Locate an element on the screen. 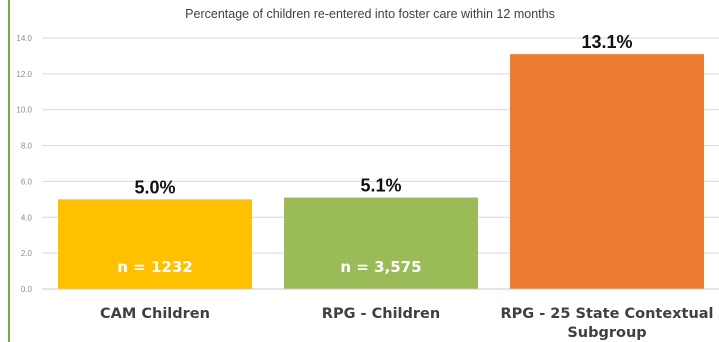 This screenshot has width=719, height=342. y-tick-label: 0.0 is located at coordinates (27, 289).